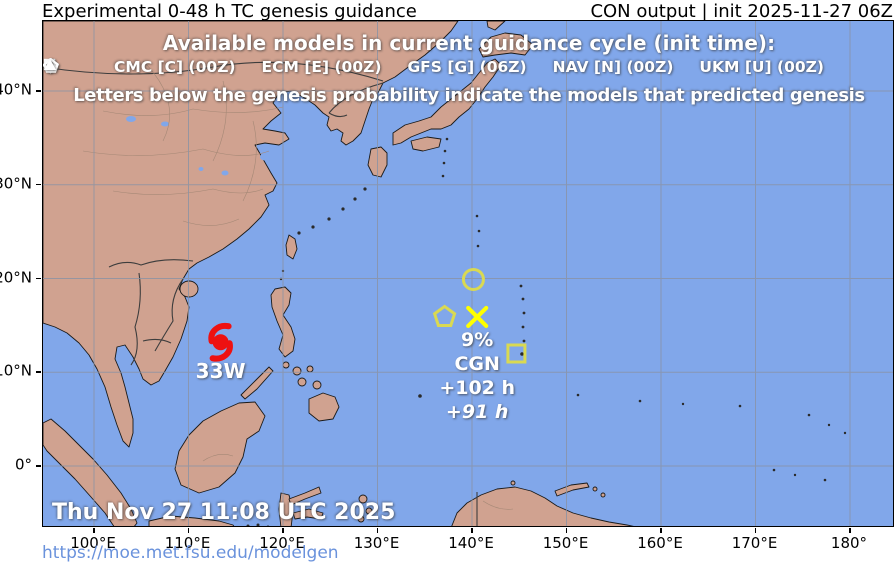  Describe the element at coordinates (761, 67) in the screenshot. I see `legend-label: UKM [U] (00Z)` at that location.